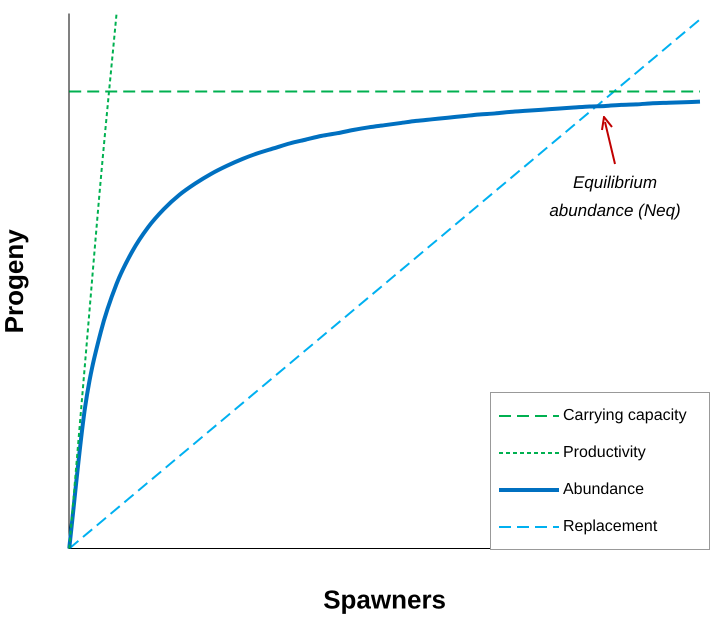 The width and height of the screenshot is (710, 623). What do you see at coordinates (615, 197) in the screenshot?
I see `annotation: Equilibrium abundance (Neq)` at bounding box center [615, 197].